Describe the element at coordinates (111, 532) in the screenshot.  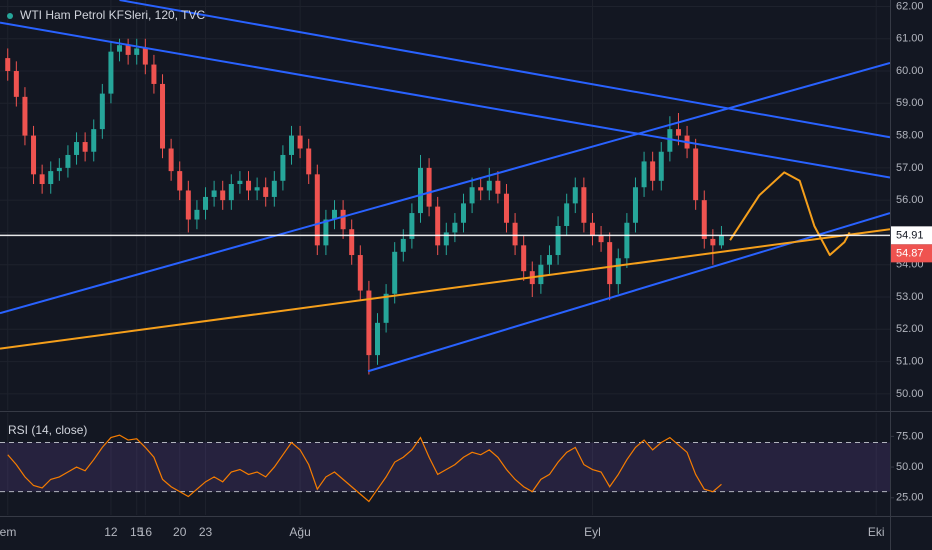
I see `x-tick-label: 12` at that location.